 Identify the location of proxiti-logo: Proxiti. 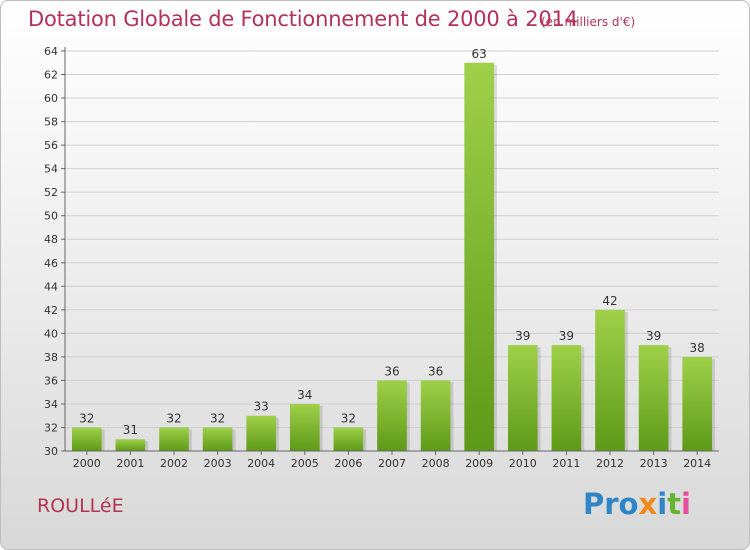
(637, 504).